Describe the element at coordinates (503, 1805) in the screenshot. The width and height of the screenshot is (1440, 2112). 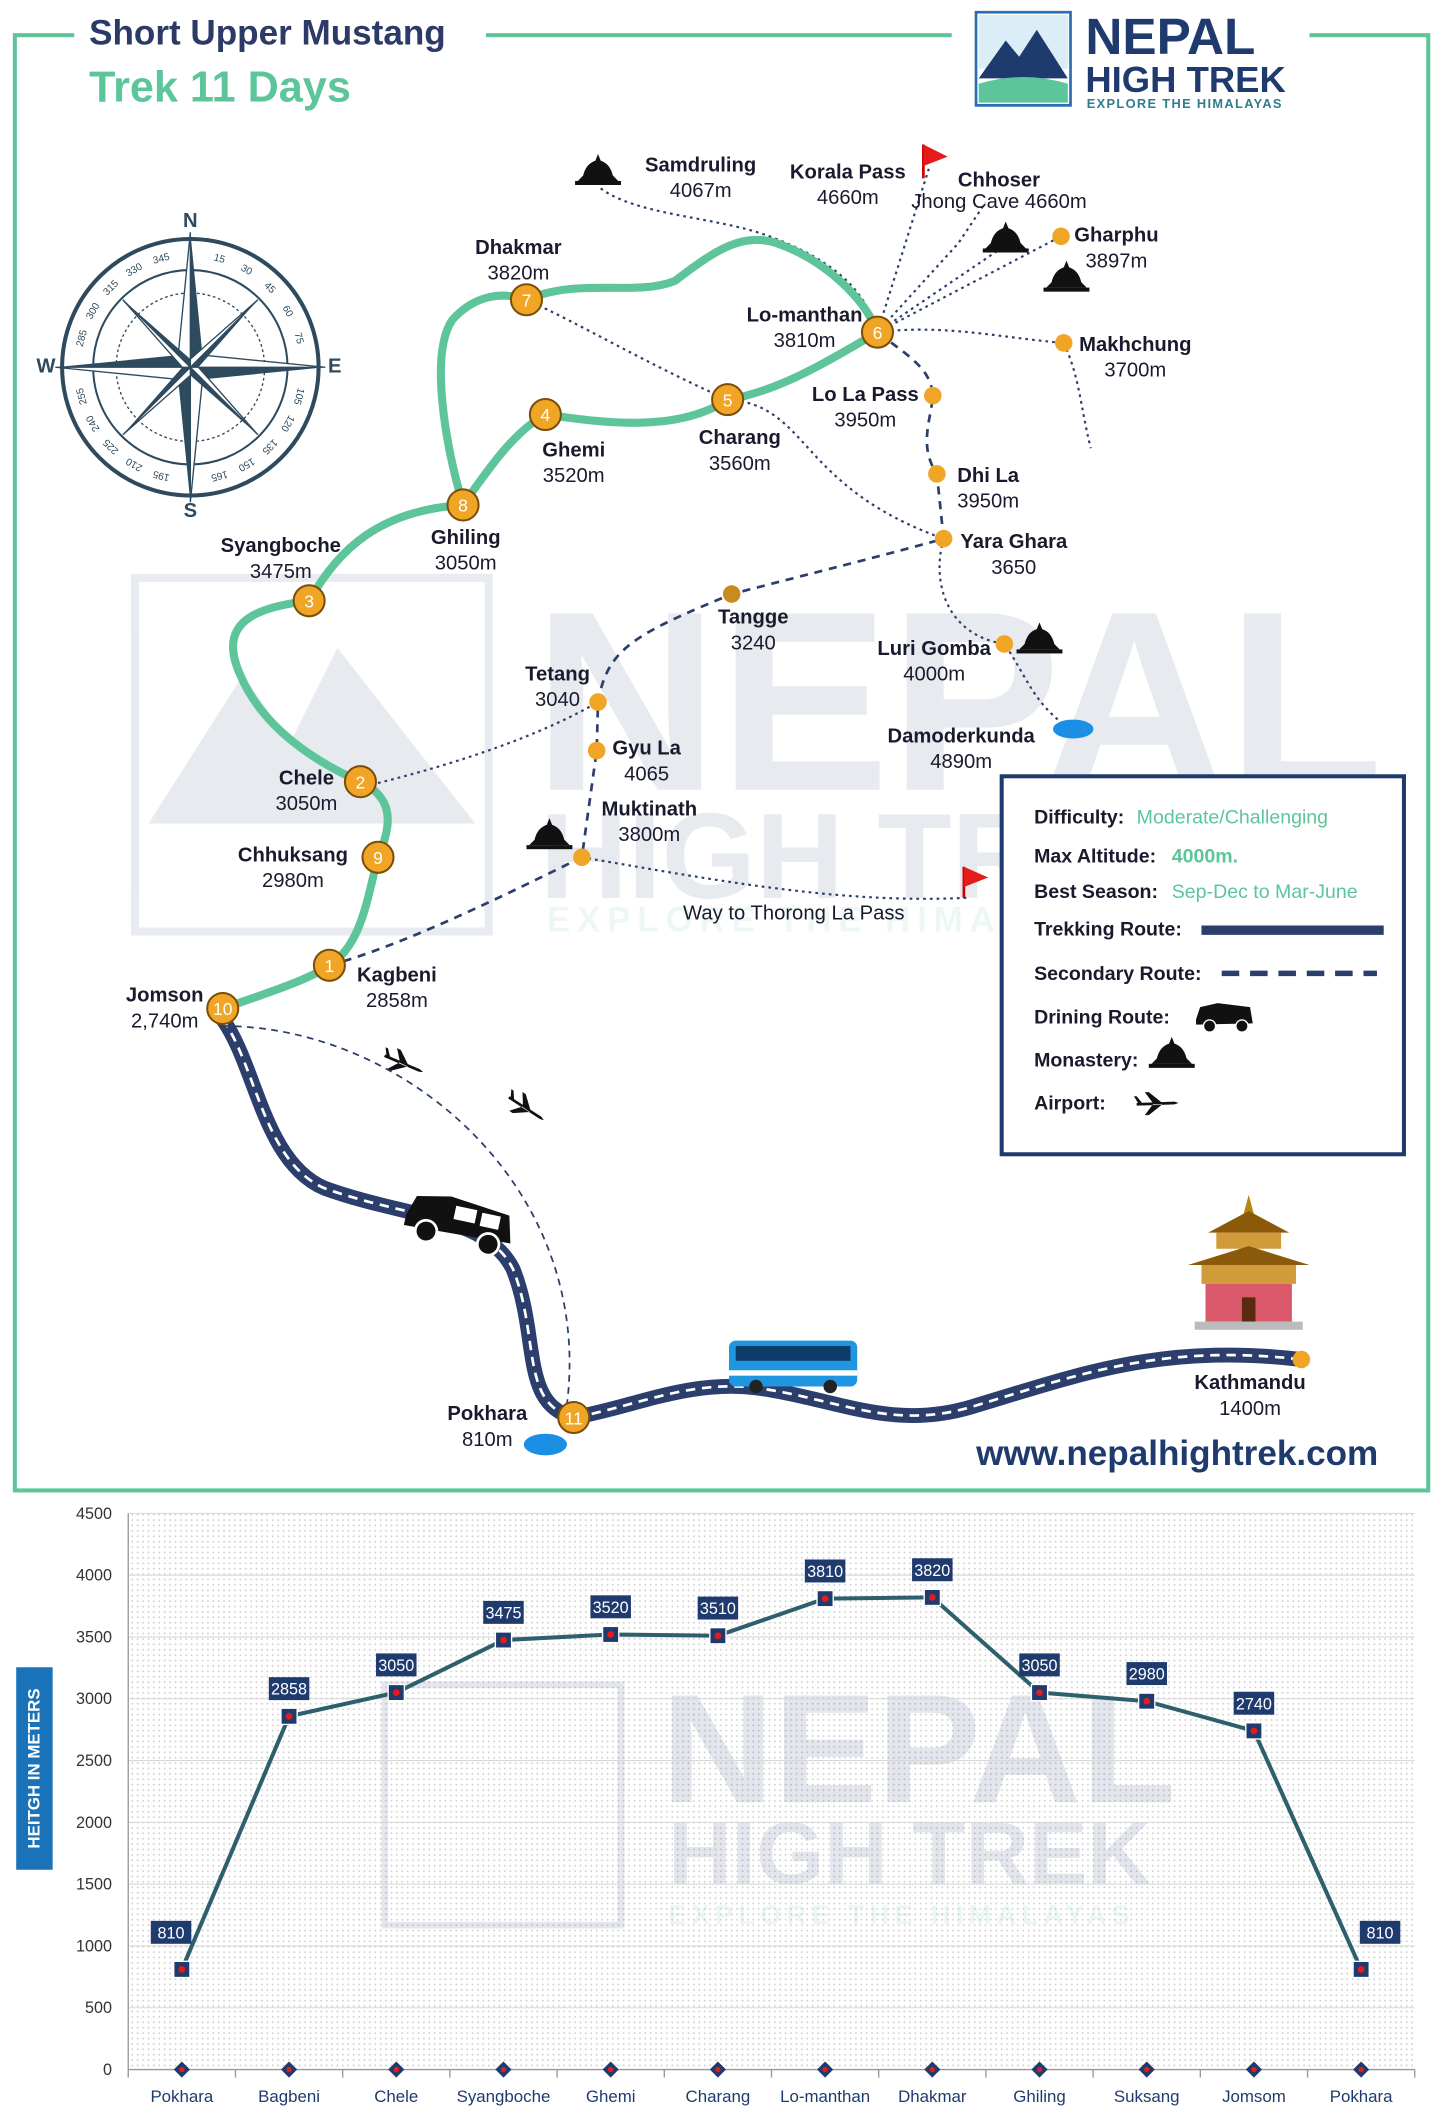
I see `watermark-box` at that location.